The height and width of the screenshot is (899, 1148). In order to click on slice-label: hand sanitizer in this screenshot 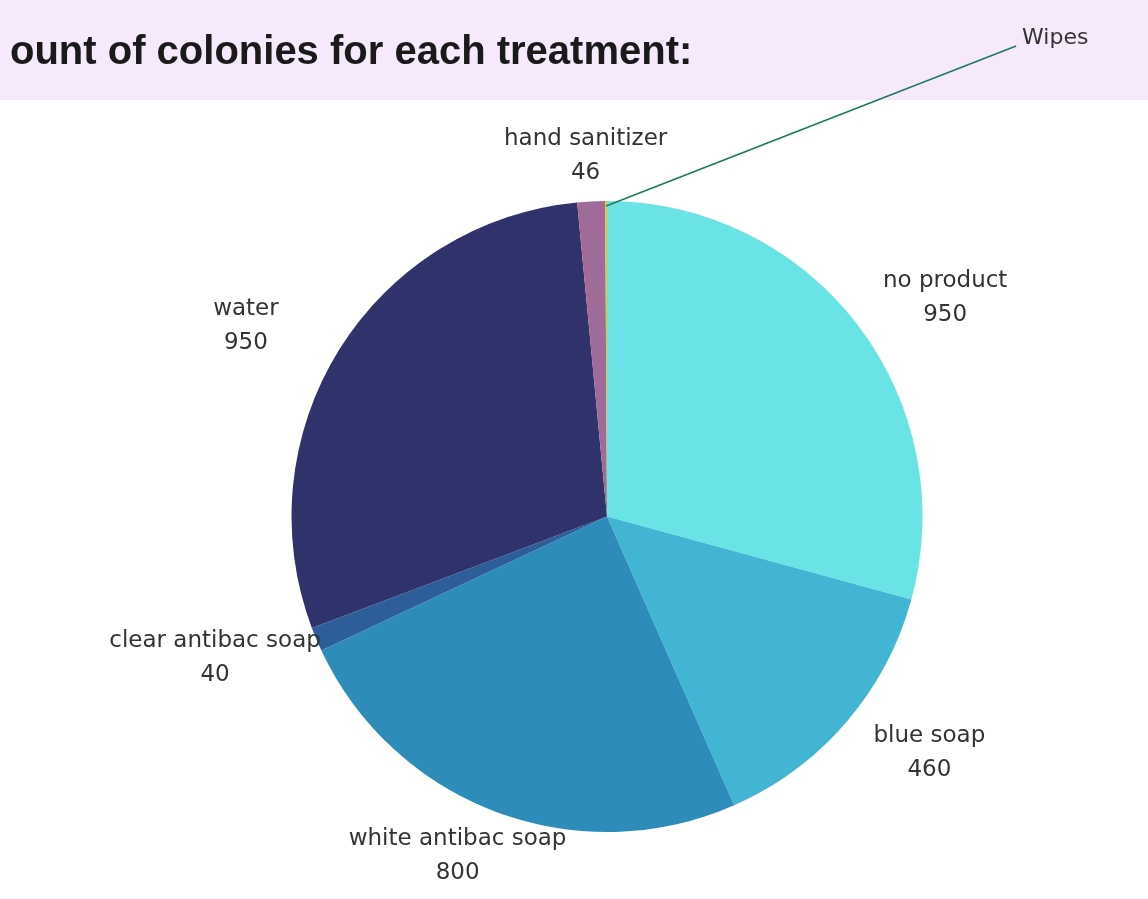, I will do `click(585, 137)`.